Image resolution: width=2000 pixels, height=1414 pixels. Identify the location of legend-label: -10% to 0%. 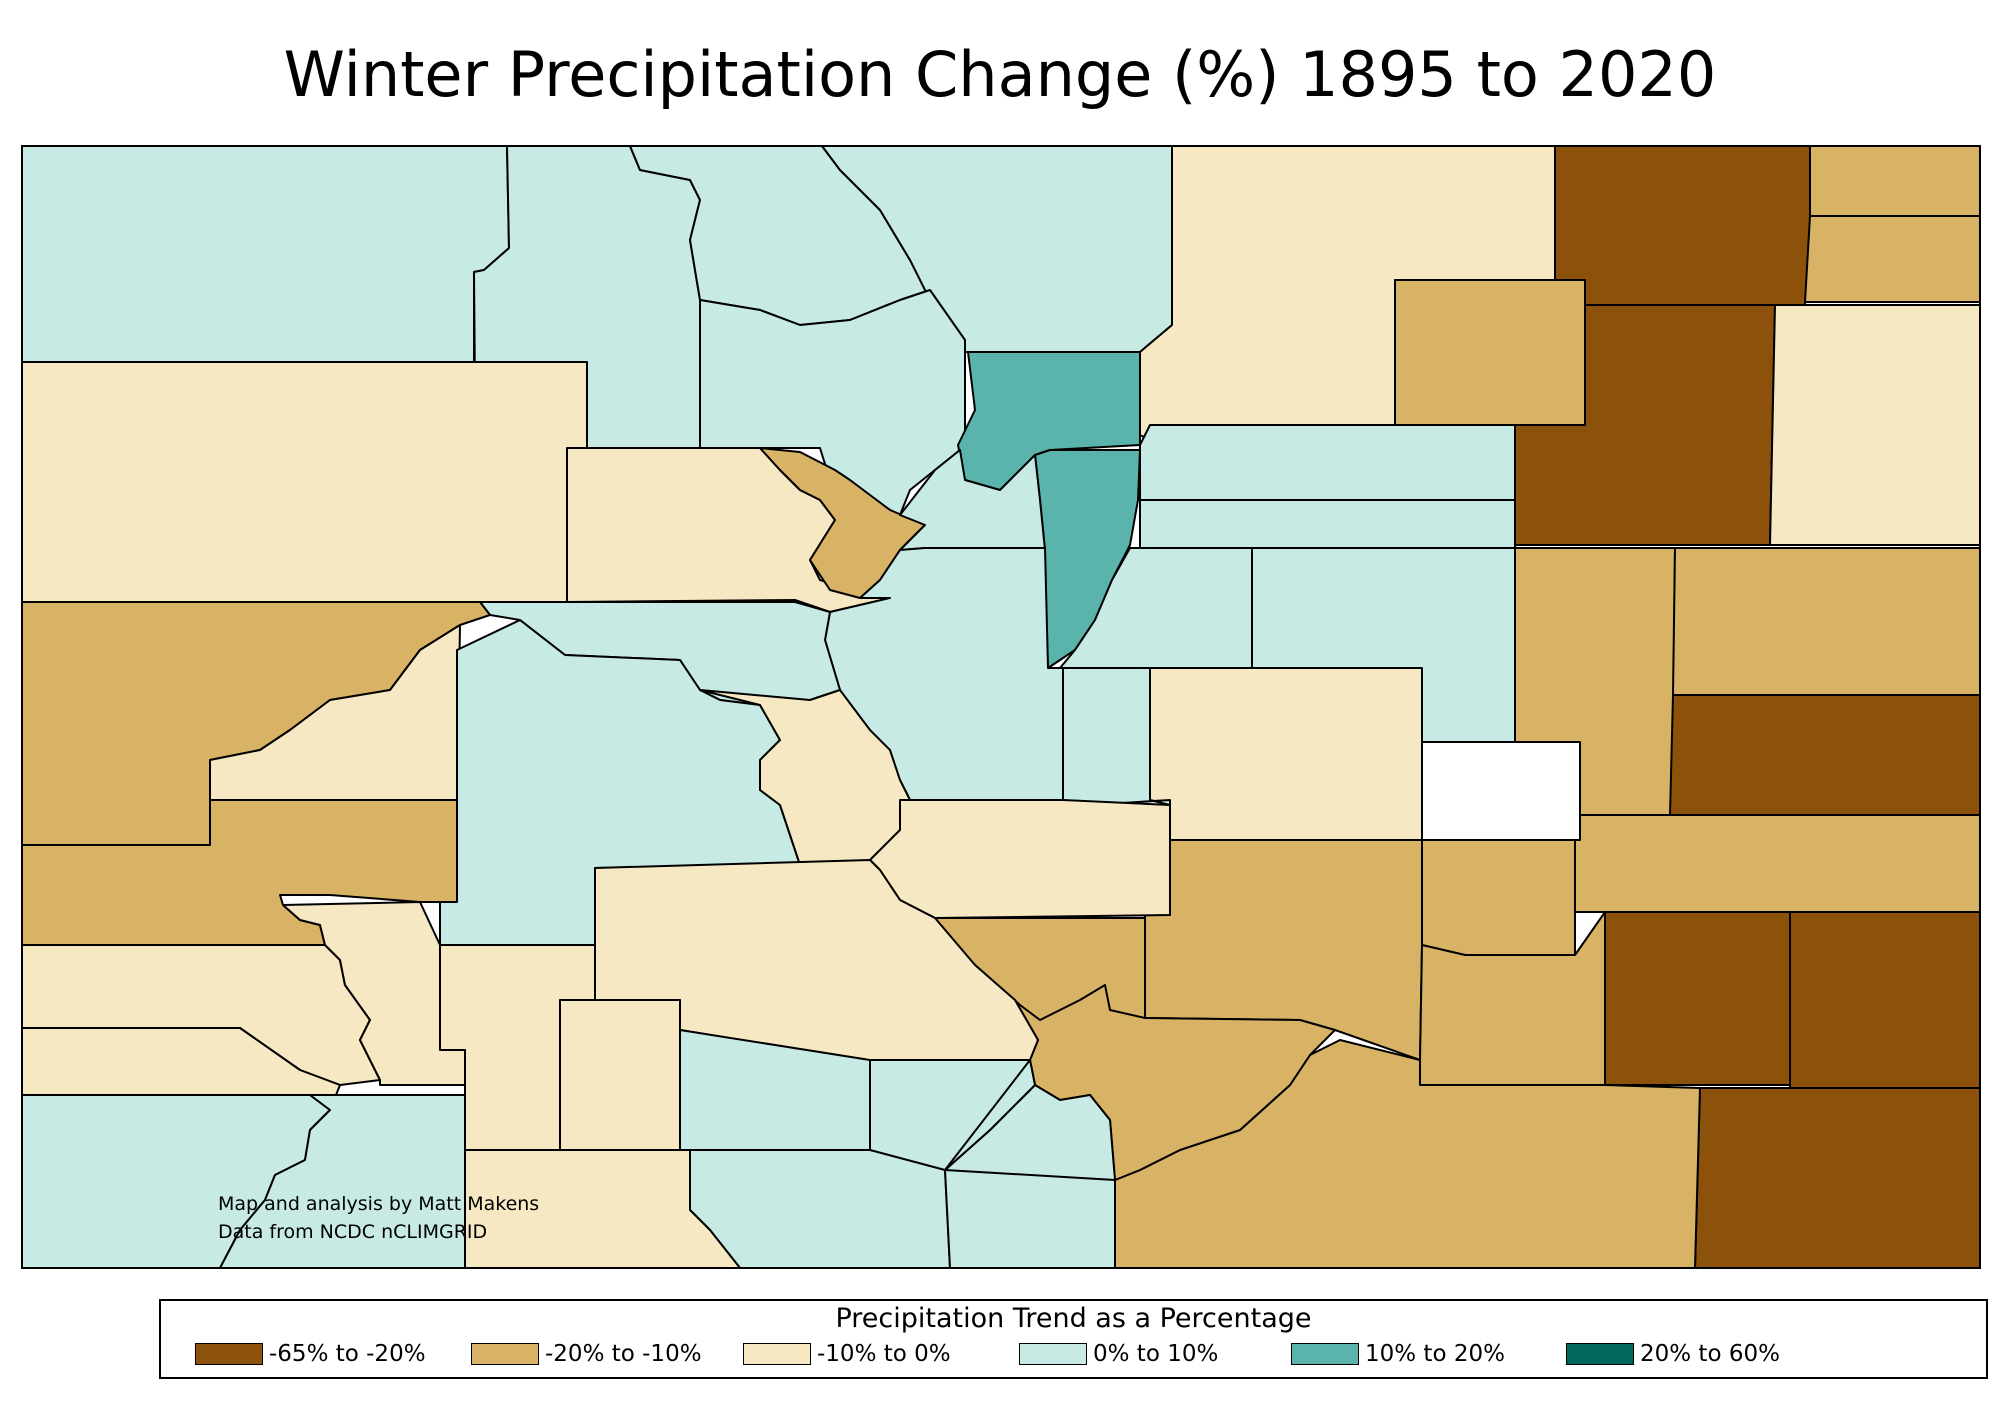
(884, 1354).